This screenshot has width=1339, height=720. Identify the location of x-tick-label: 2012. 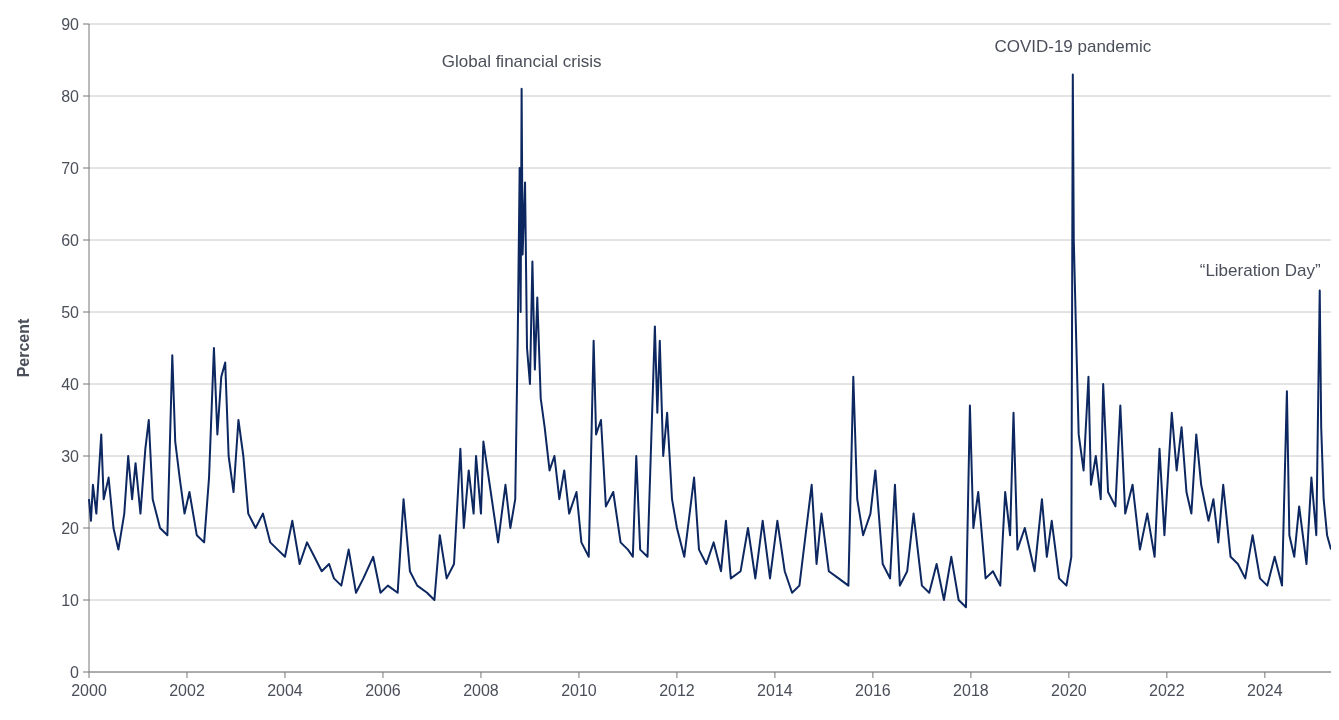
(677, 690).